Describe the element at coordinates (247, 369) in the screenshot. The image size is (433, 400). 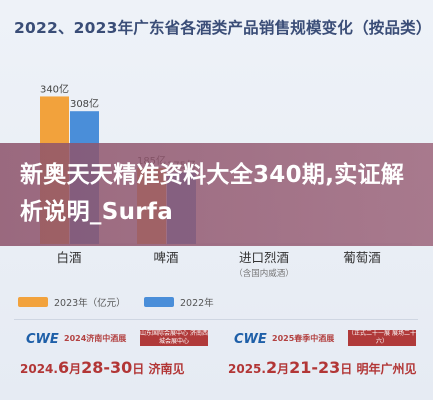
I see `date-pre: 2025.` at that location.